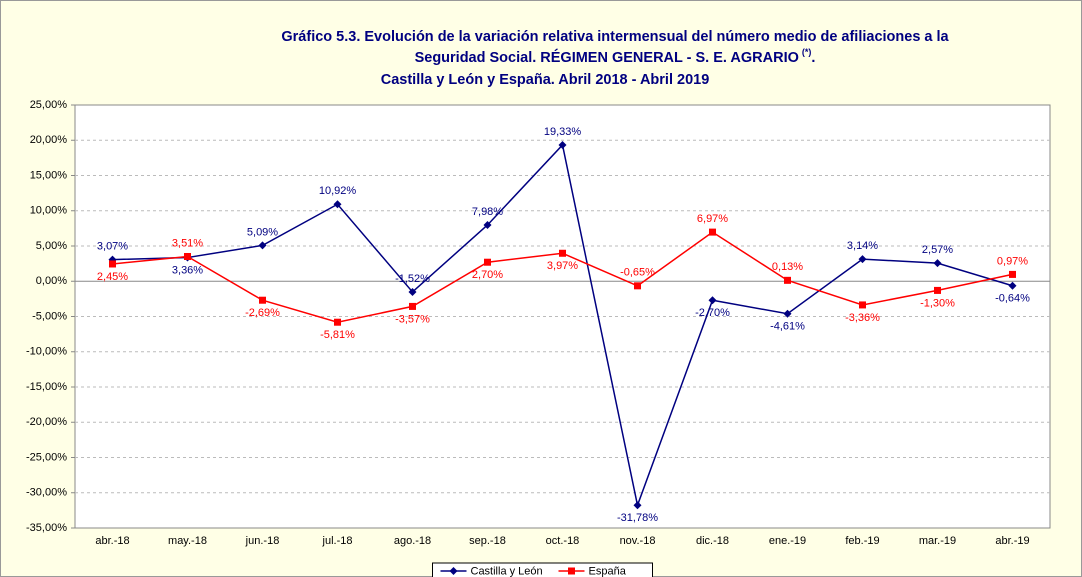 The height and width of the screenshot is (577, 1082). I want to click on data-label: 6,97%, so click(712, 219).